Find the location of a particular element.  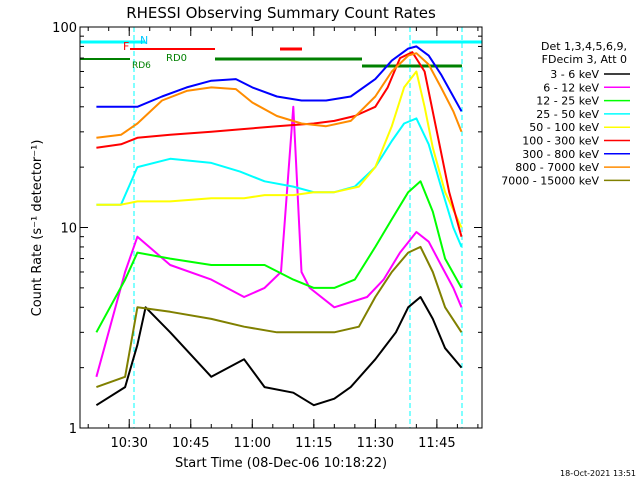

legend-label: 50 - 100 keV is located at coordinates (564, 127).